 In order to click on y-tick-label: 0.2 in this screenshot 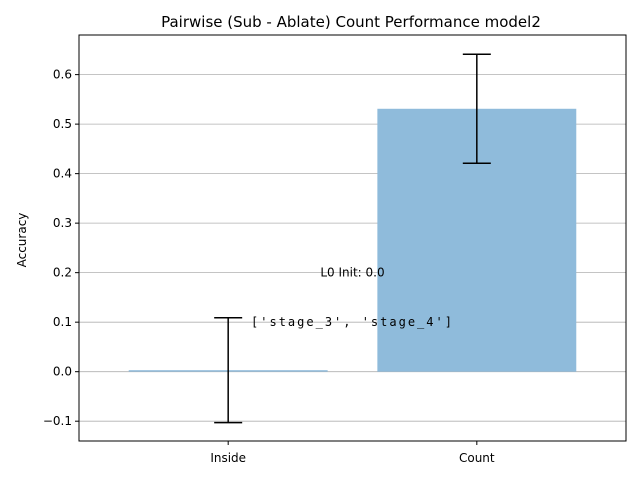, I will do `click(62, 273)`.